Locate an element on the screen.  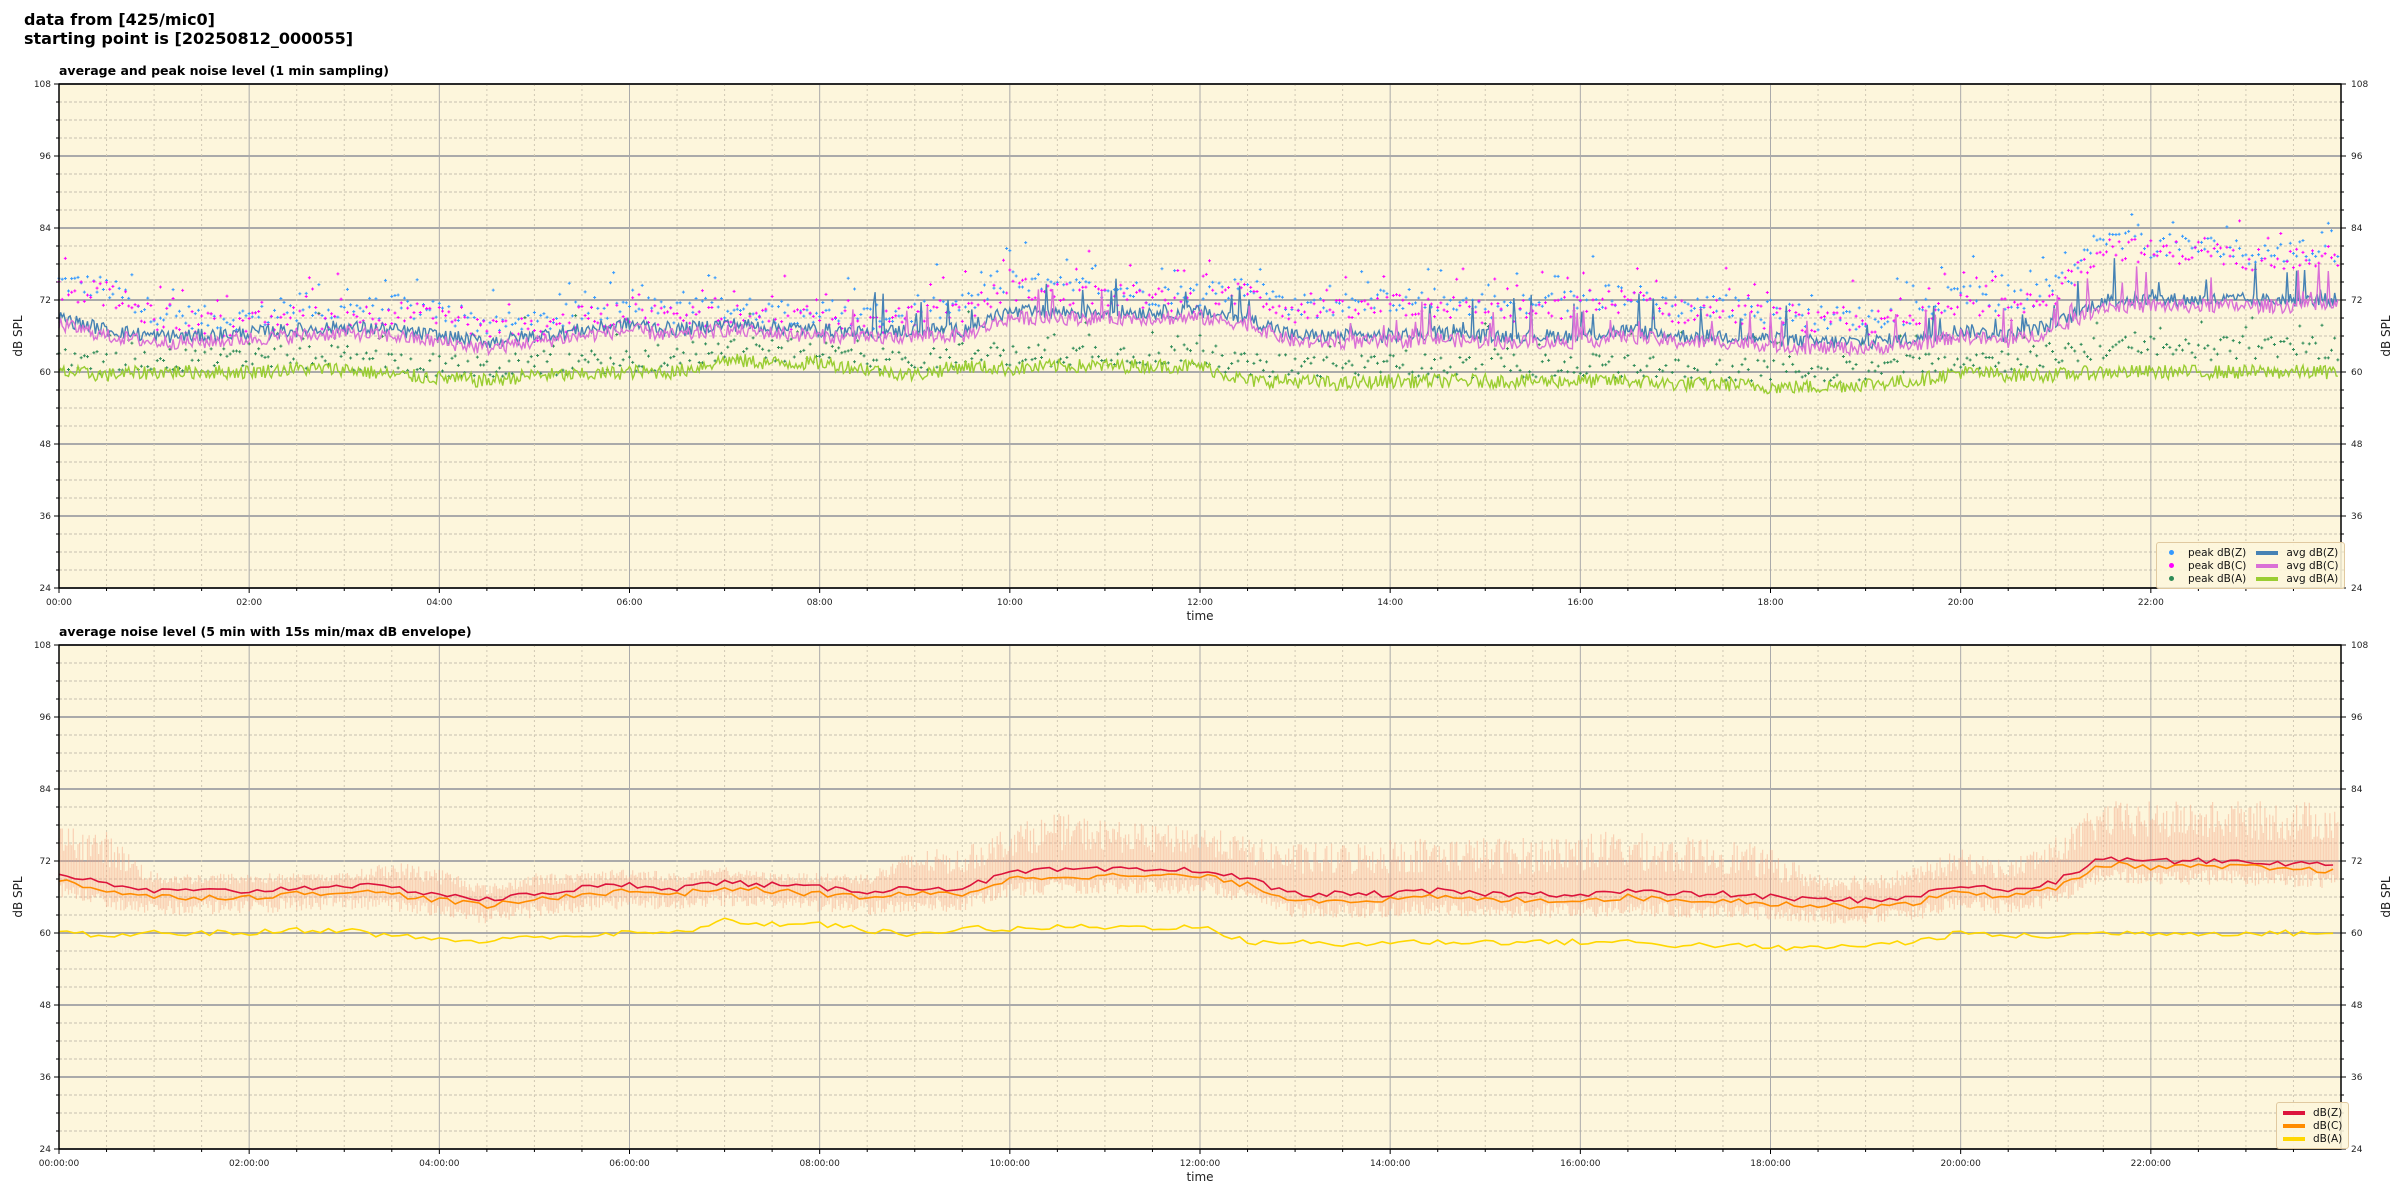
ytick-label-left: 36 is located at coordinates (46, 1078).